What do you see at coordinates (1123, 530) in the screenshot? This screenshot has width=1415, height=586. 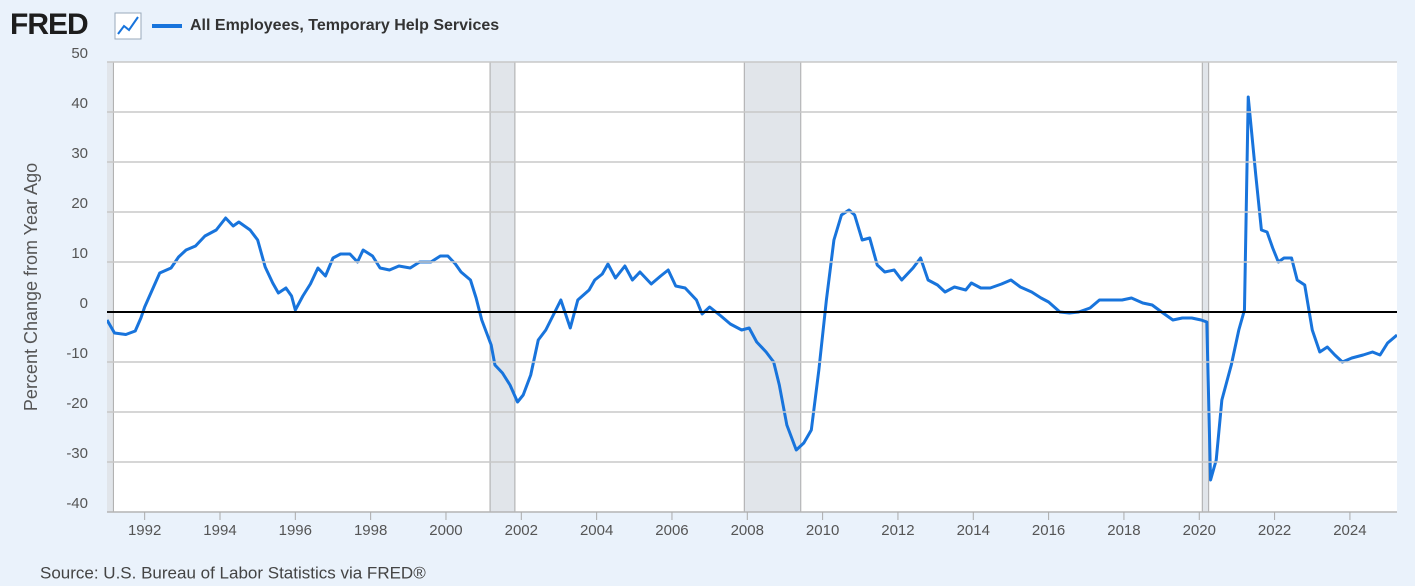 I see `x-tick-label: 2018` at bounding box center [1123, 530].